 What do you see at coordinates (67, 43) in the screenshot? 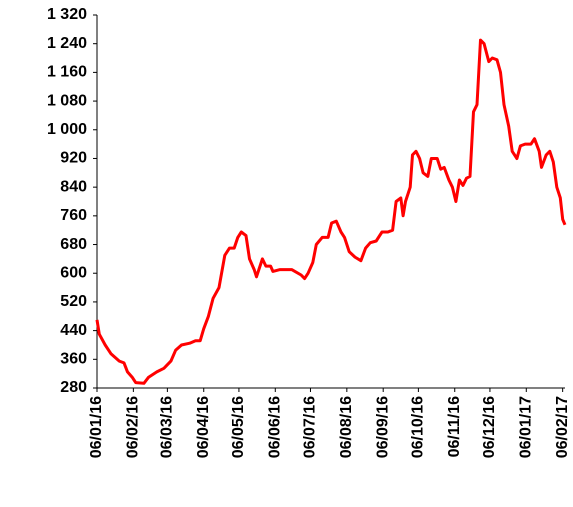
I see `y-tick-label: 1 240` at bounding box center [67, 43].